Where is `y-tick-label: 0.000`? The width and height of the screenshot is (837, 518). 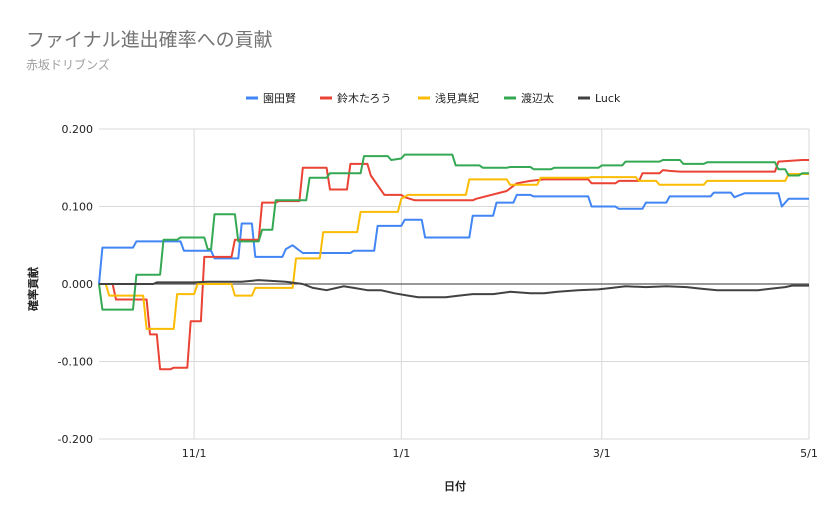
y-tick-label: 0.000 is located at coordinates (78, 284).